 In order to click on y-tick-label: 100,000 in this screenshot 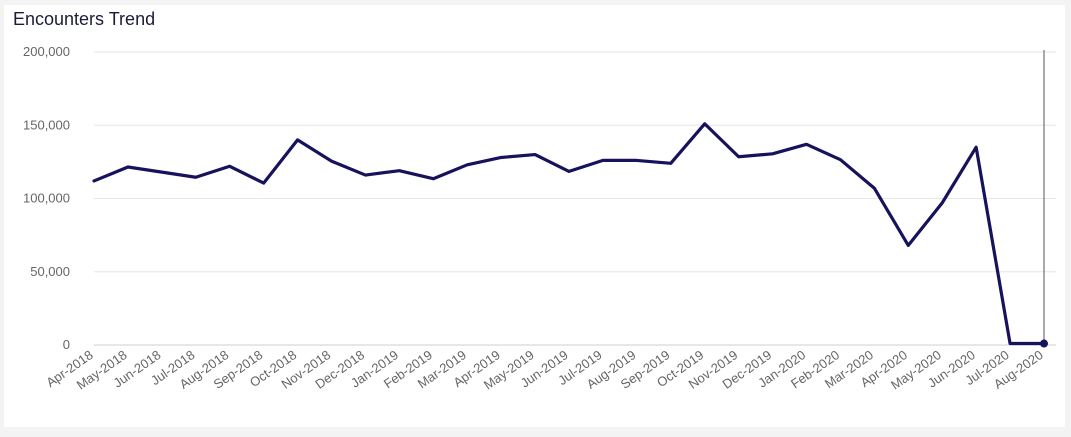, I will do `click(46, 198)`.